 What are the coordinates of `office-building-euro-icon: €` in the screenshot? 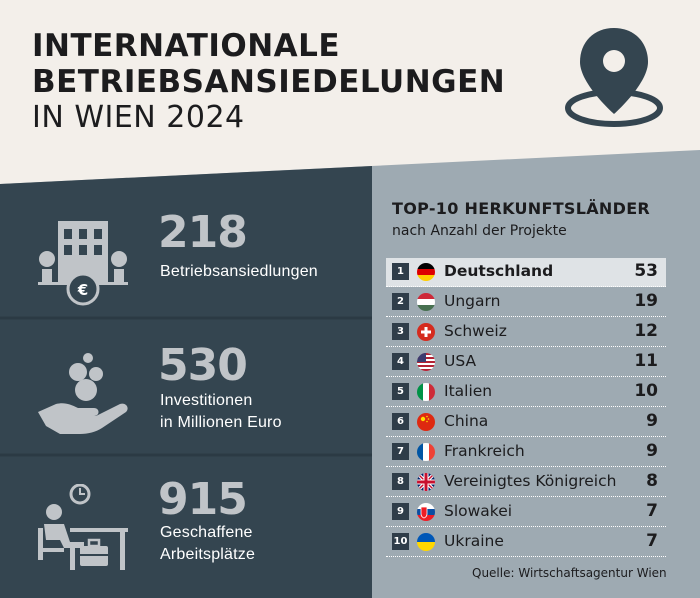 It's located at (83, 263).